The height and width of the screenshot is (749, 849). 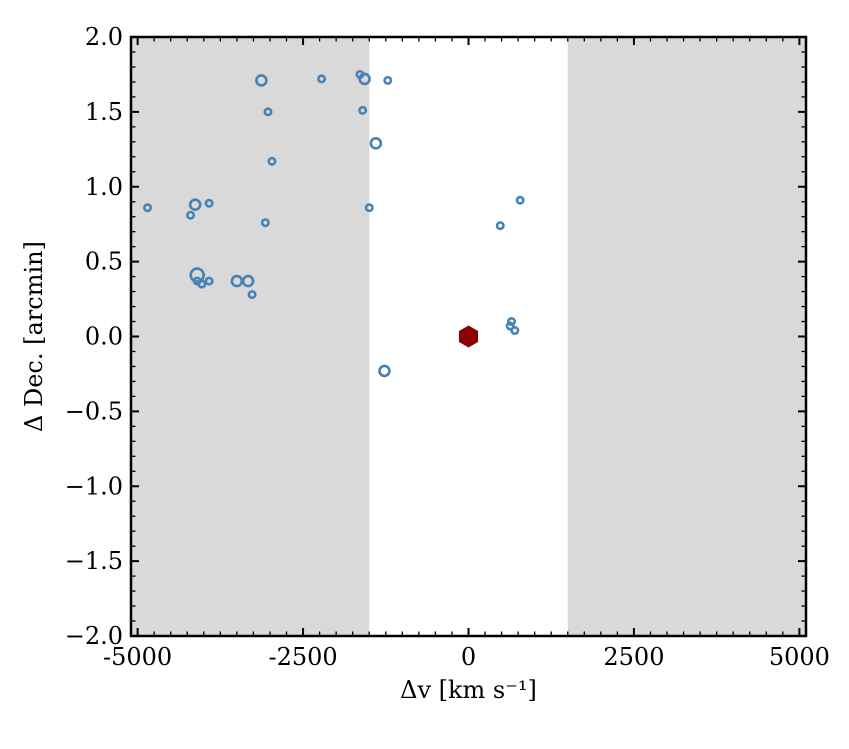 What do you see at coordinates (104, 187) in the screenshot?
I see `y-tick-label: 1.0` at bounding box center [104, 187].